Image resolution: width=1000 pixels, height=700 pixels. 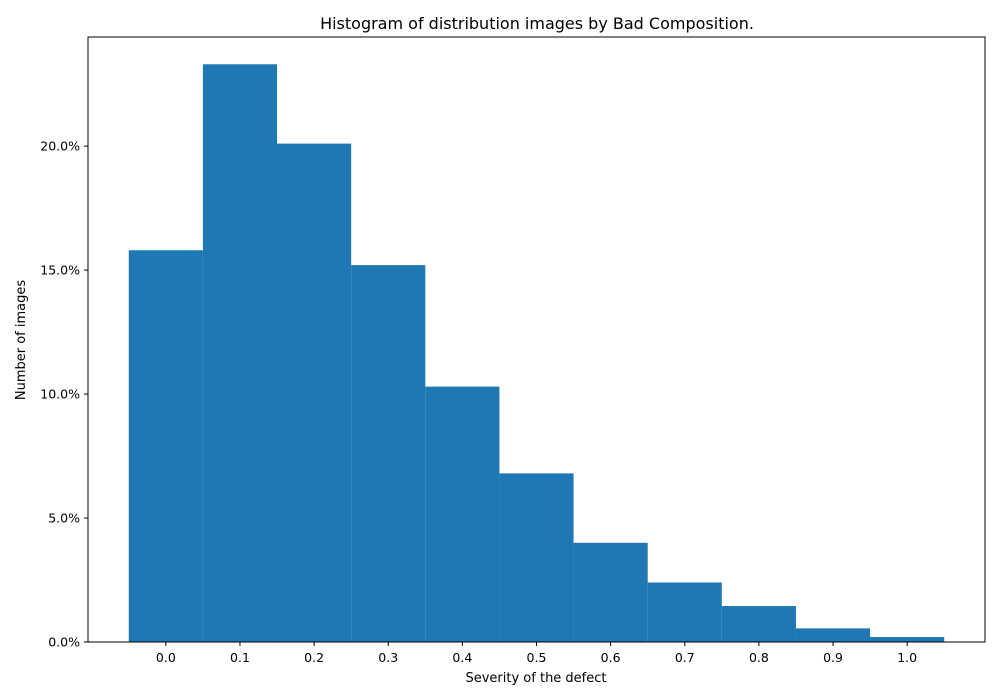 I want to click on x-tick-label: 0.5, so click(x=537, y=657).